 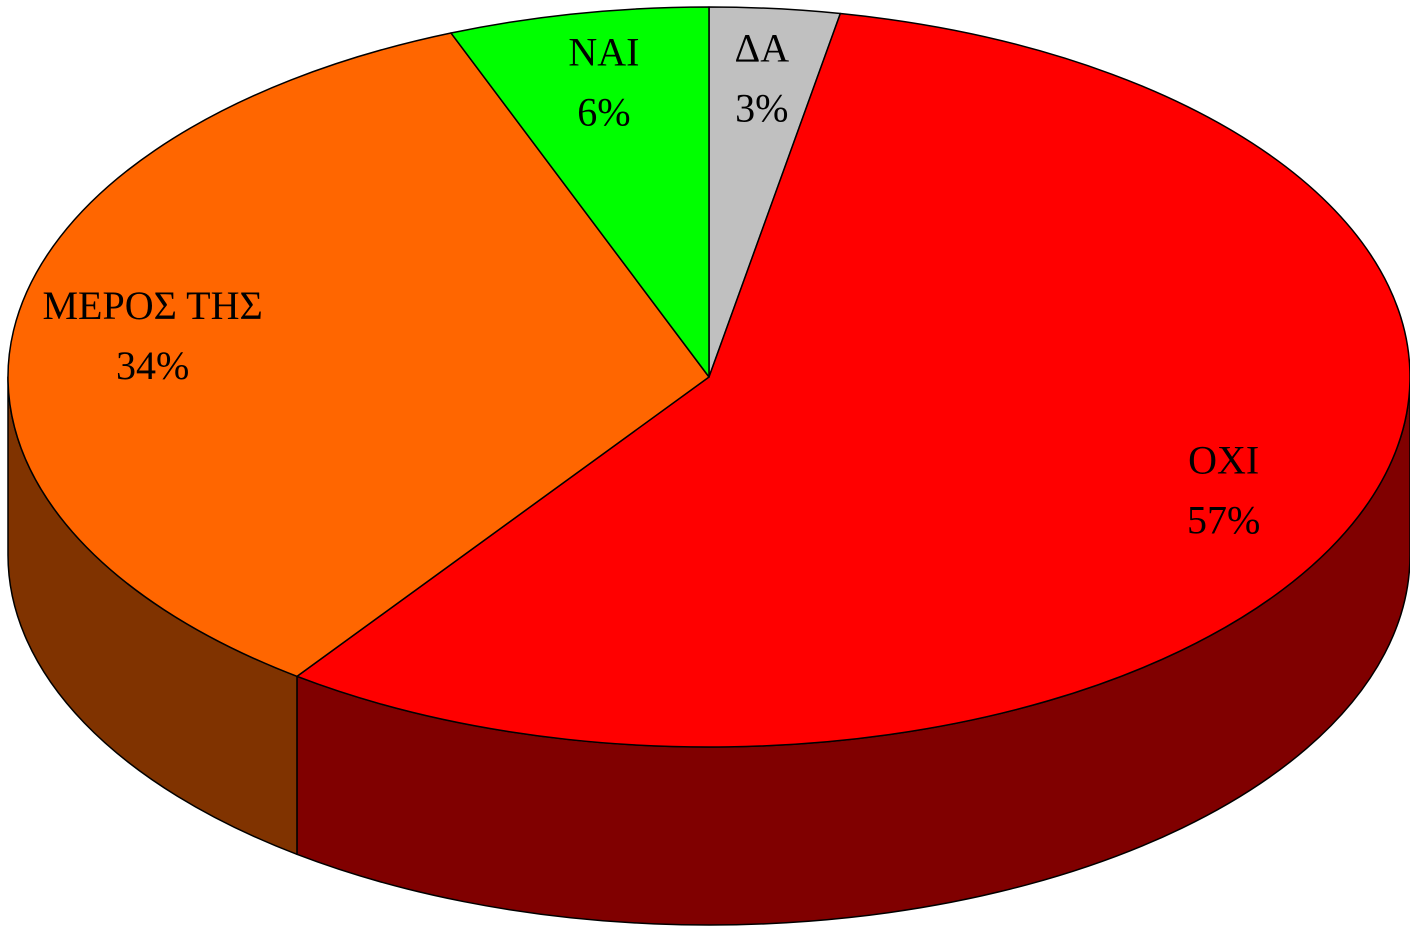 What do you see at coordinates (580, 192) in the screenshot?
I see `slice` at bounding box center [580, 192].